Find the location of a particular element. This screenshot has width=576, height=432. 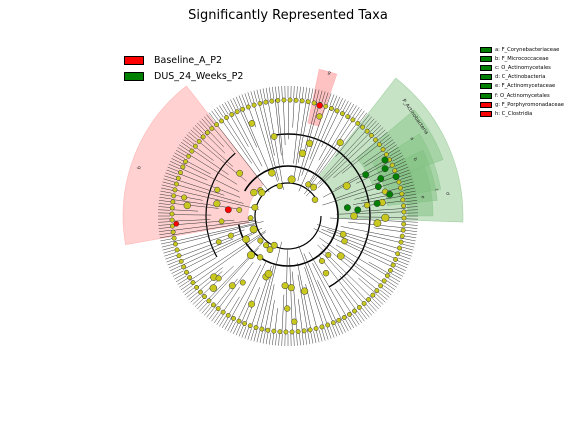

clade-legend-item: h: C_Clostridia is located at coordinates (522, 113).